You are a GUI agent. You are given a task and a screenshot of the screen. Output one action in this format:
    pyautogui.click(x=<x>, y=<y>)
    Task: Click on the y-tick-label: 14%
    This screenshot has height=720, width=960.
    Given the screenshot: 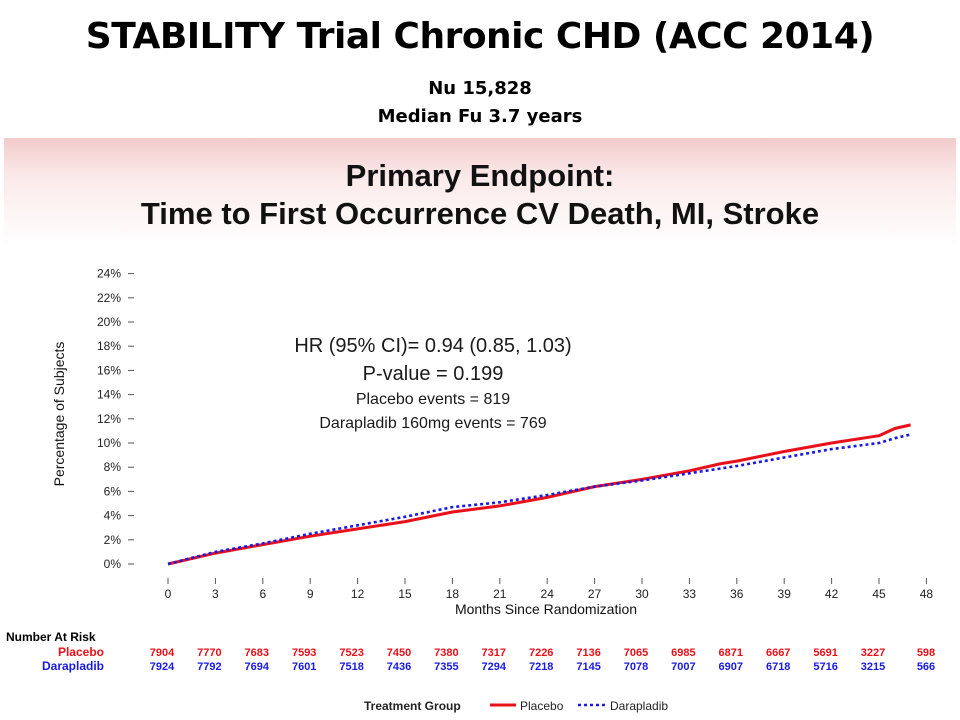 What is the action you would take?
    pyautogui.click(x=109, y=395)
    